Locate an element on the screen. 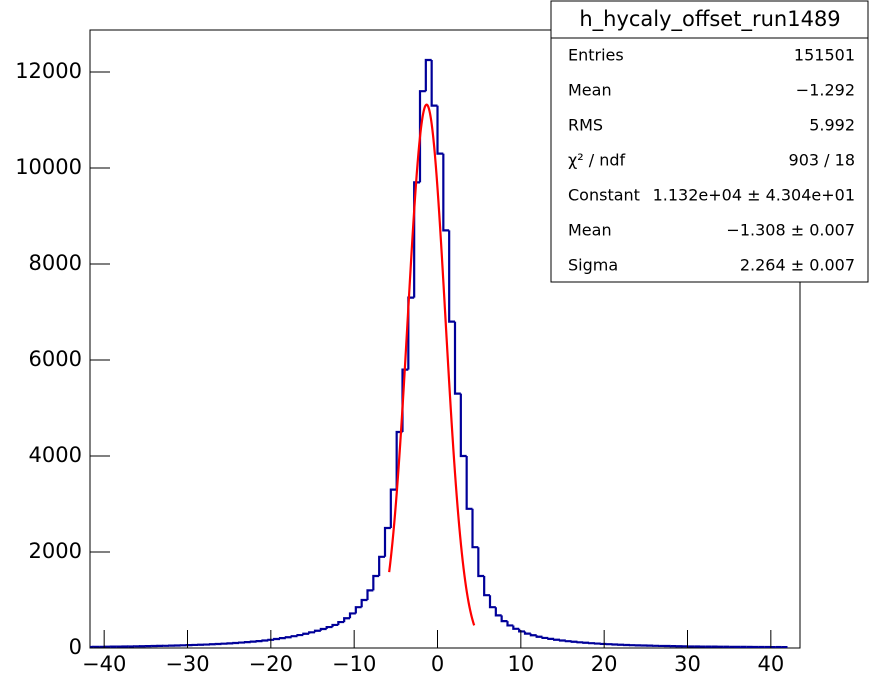 Image resolution: width=869 pixels, height=682 pixels. stat-value: 151501 is located at coordinates (824, 55).